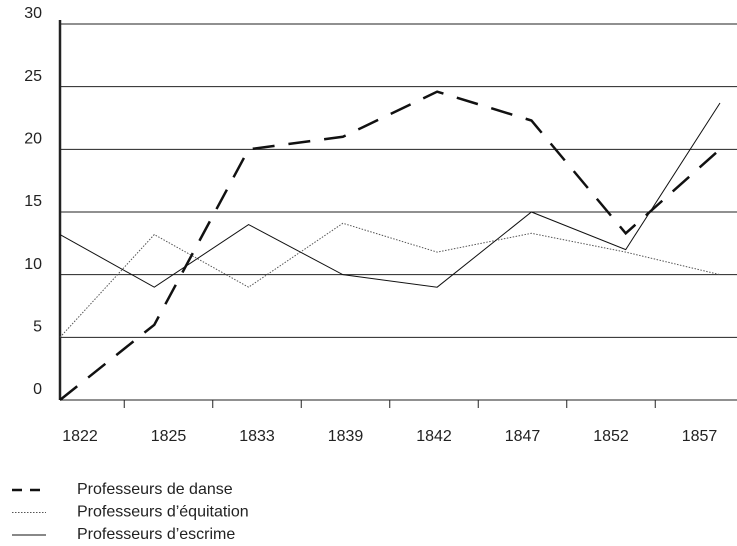 Image resolution: width=737 pixels, height=546 pixels. Describe the element at coordinates (156, 534) in the screenshot. I see `legend-label: Professeurs d’escrime` at that location.